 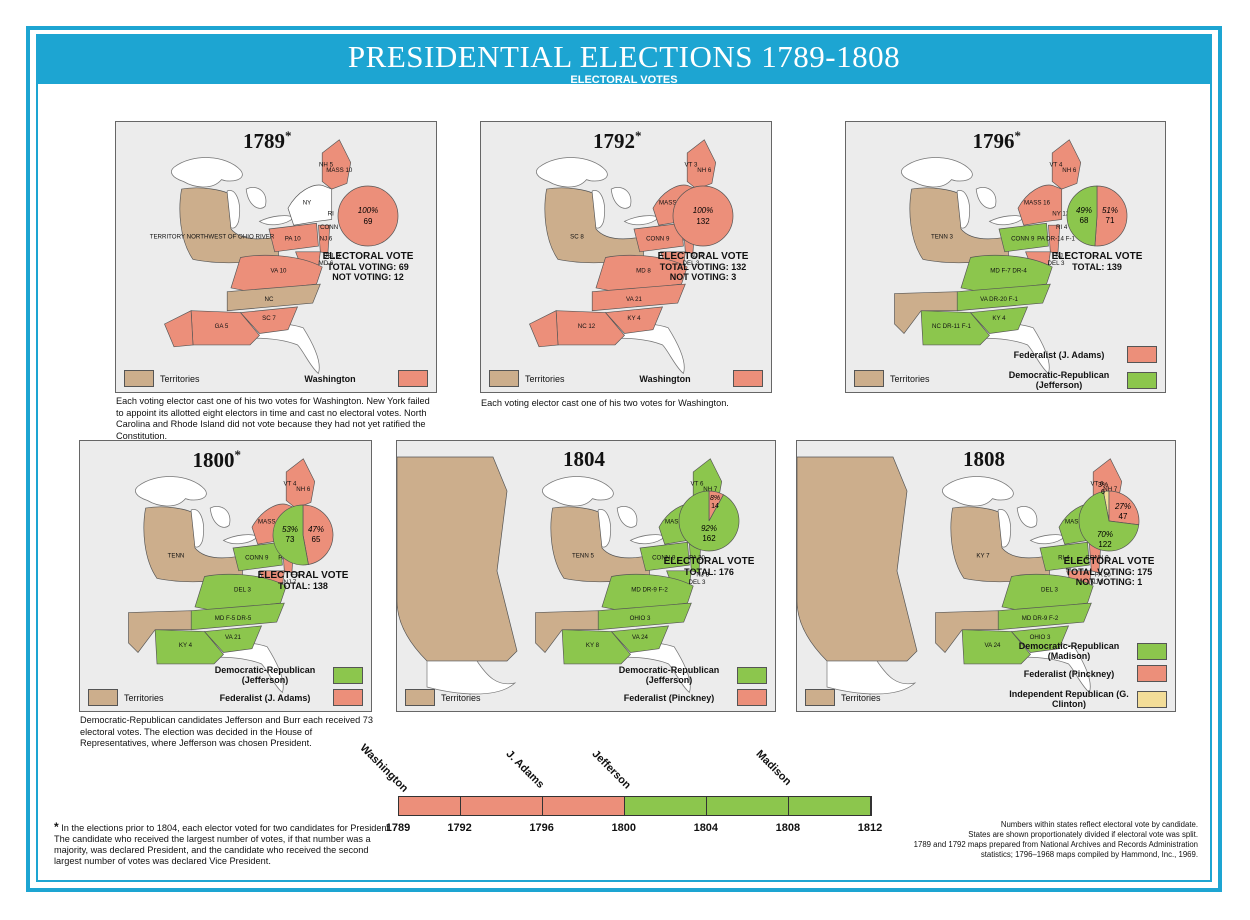 I want to click on state-new-jersey, so click(x=1054, y=239).